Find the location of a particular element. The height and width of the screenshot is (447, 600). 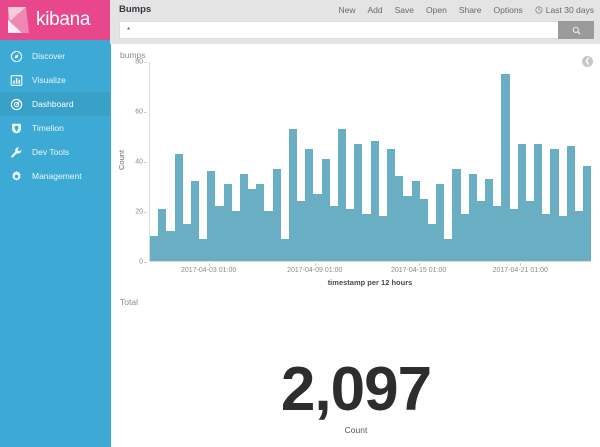

share-button: Share is located at coordinates (470, 9).